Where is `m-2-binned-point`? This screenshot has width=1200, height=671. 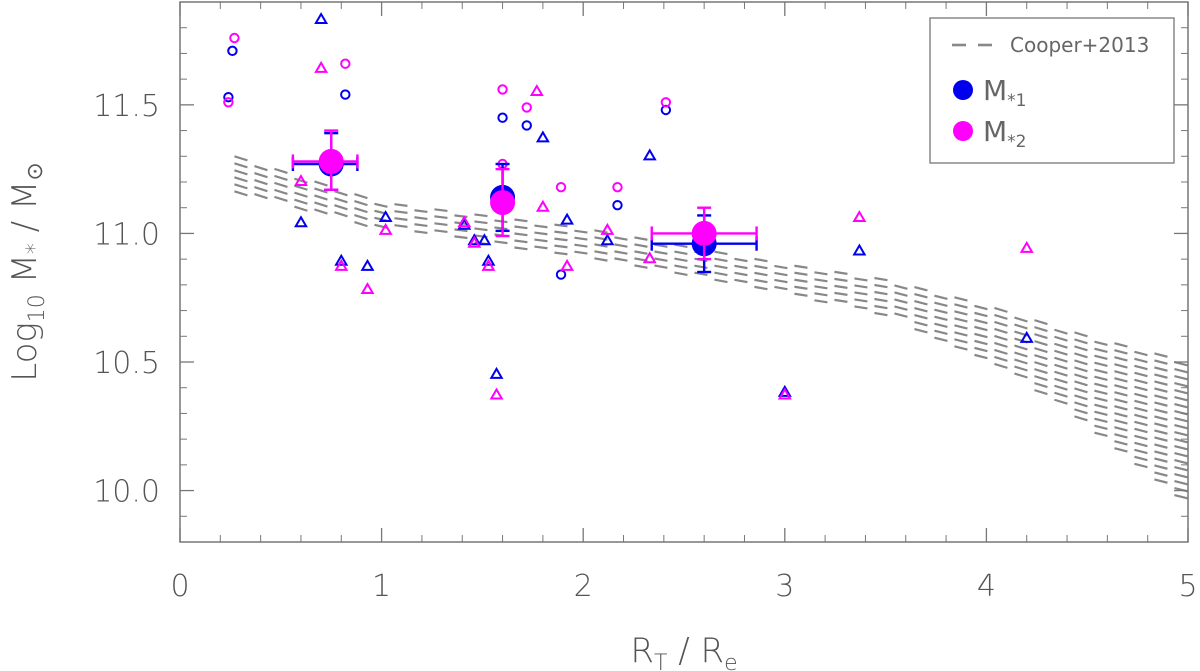
m-2-binned-point is located at coordinates (503, 203).